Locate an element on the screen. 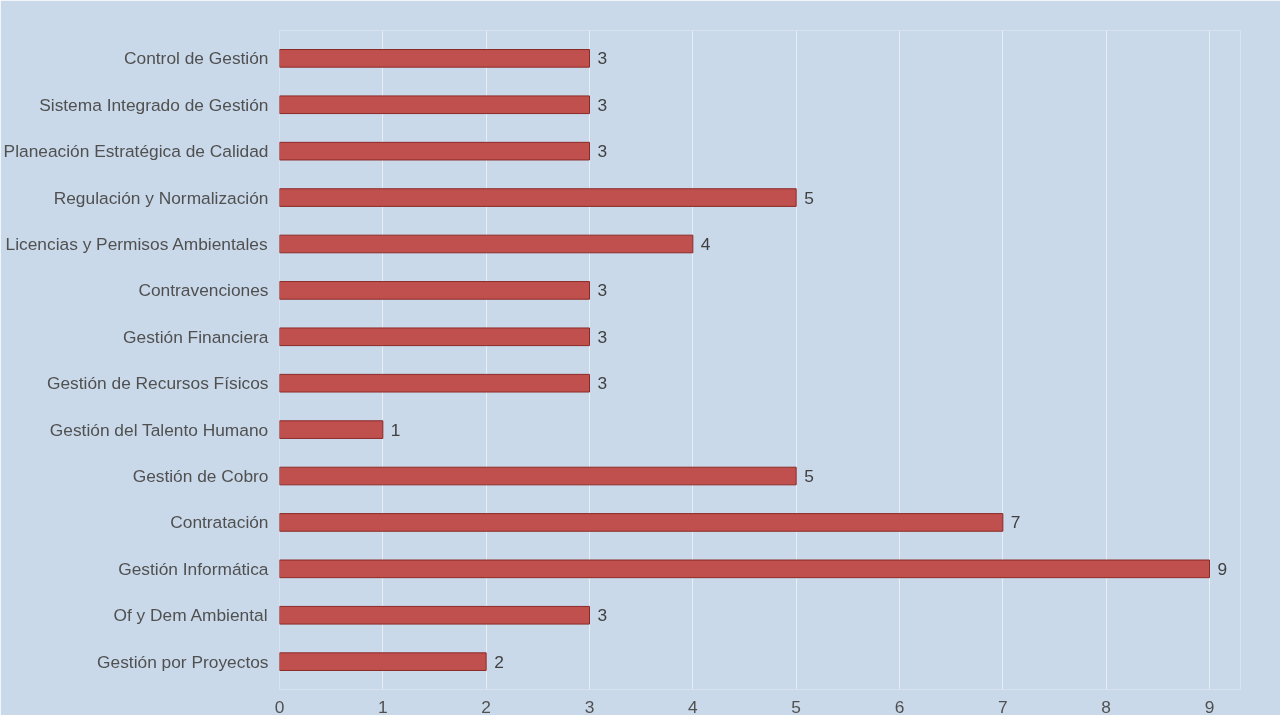 The image size is (1285, 722). y-tick-label: Planeación Estratégica de Calidad is located at coordinates (136, 151).